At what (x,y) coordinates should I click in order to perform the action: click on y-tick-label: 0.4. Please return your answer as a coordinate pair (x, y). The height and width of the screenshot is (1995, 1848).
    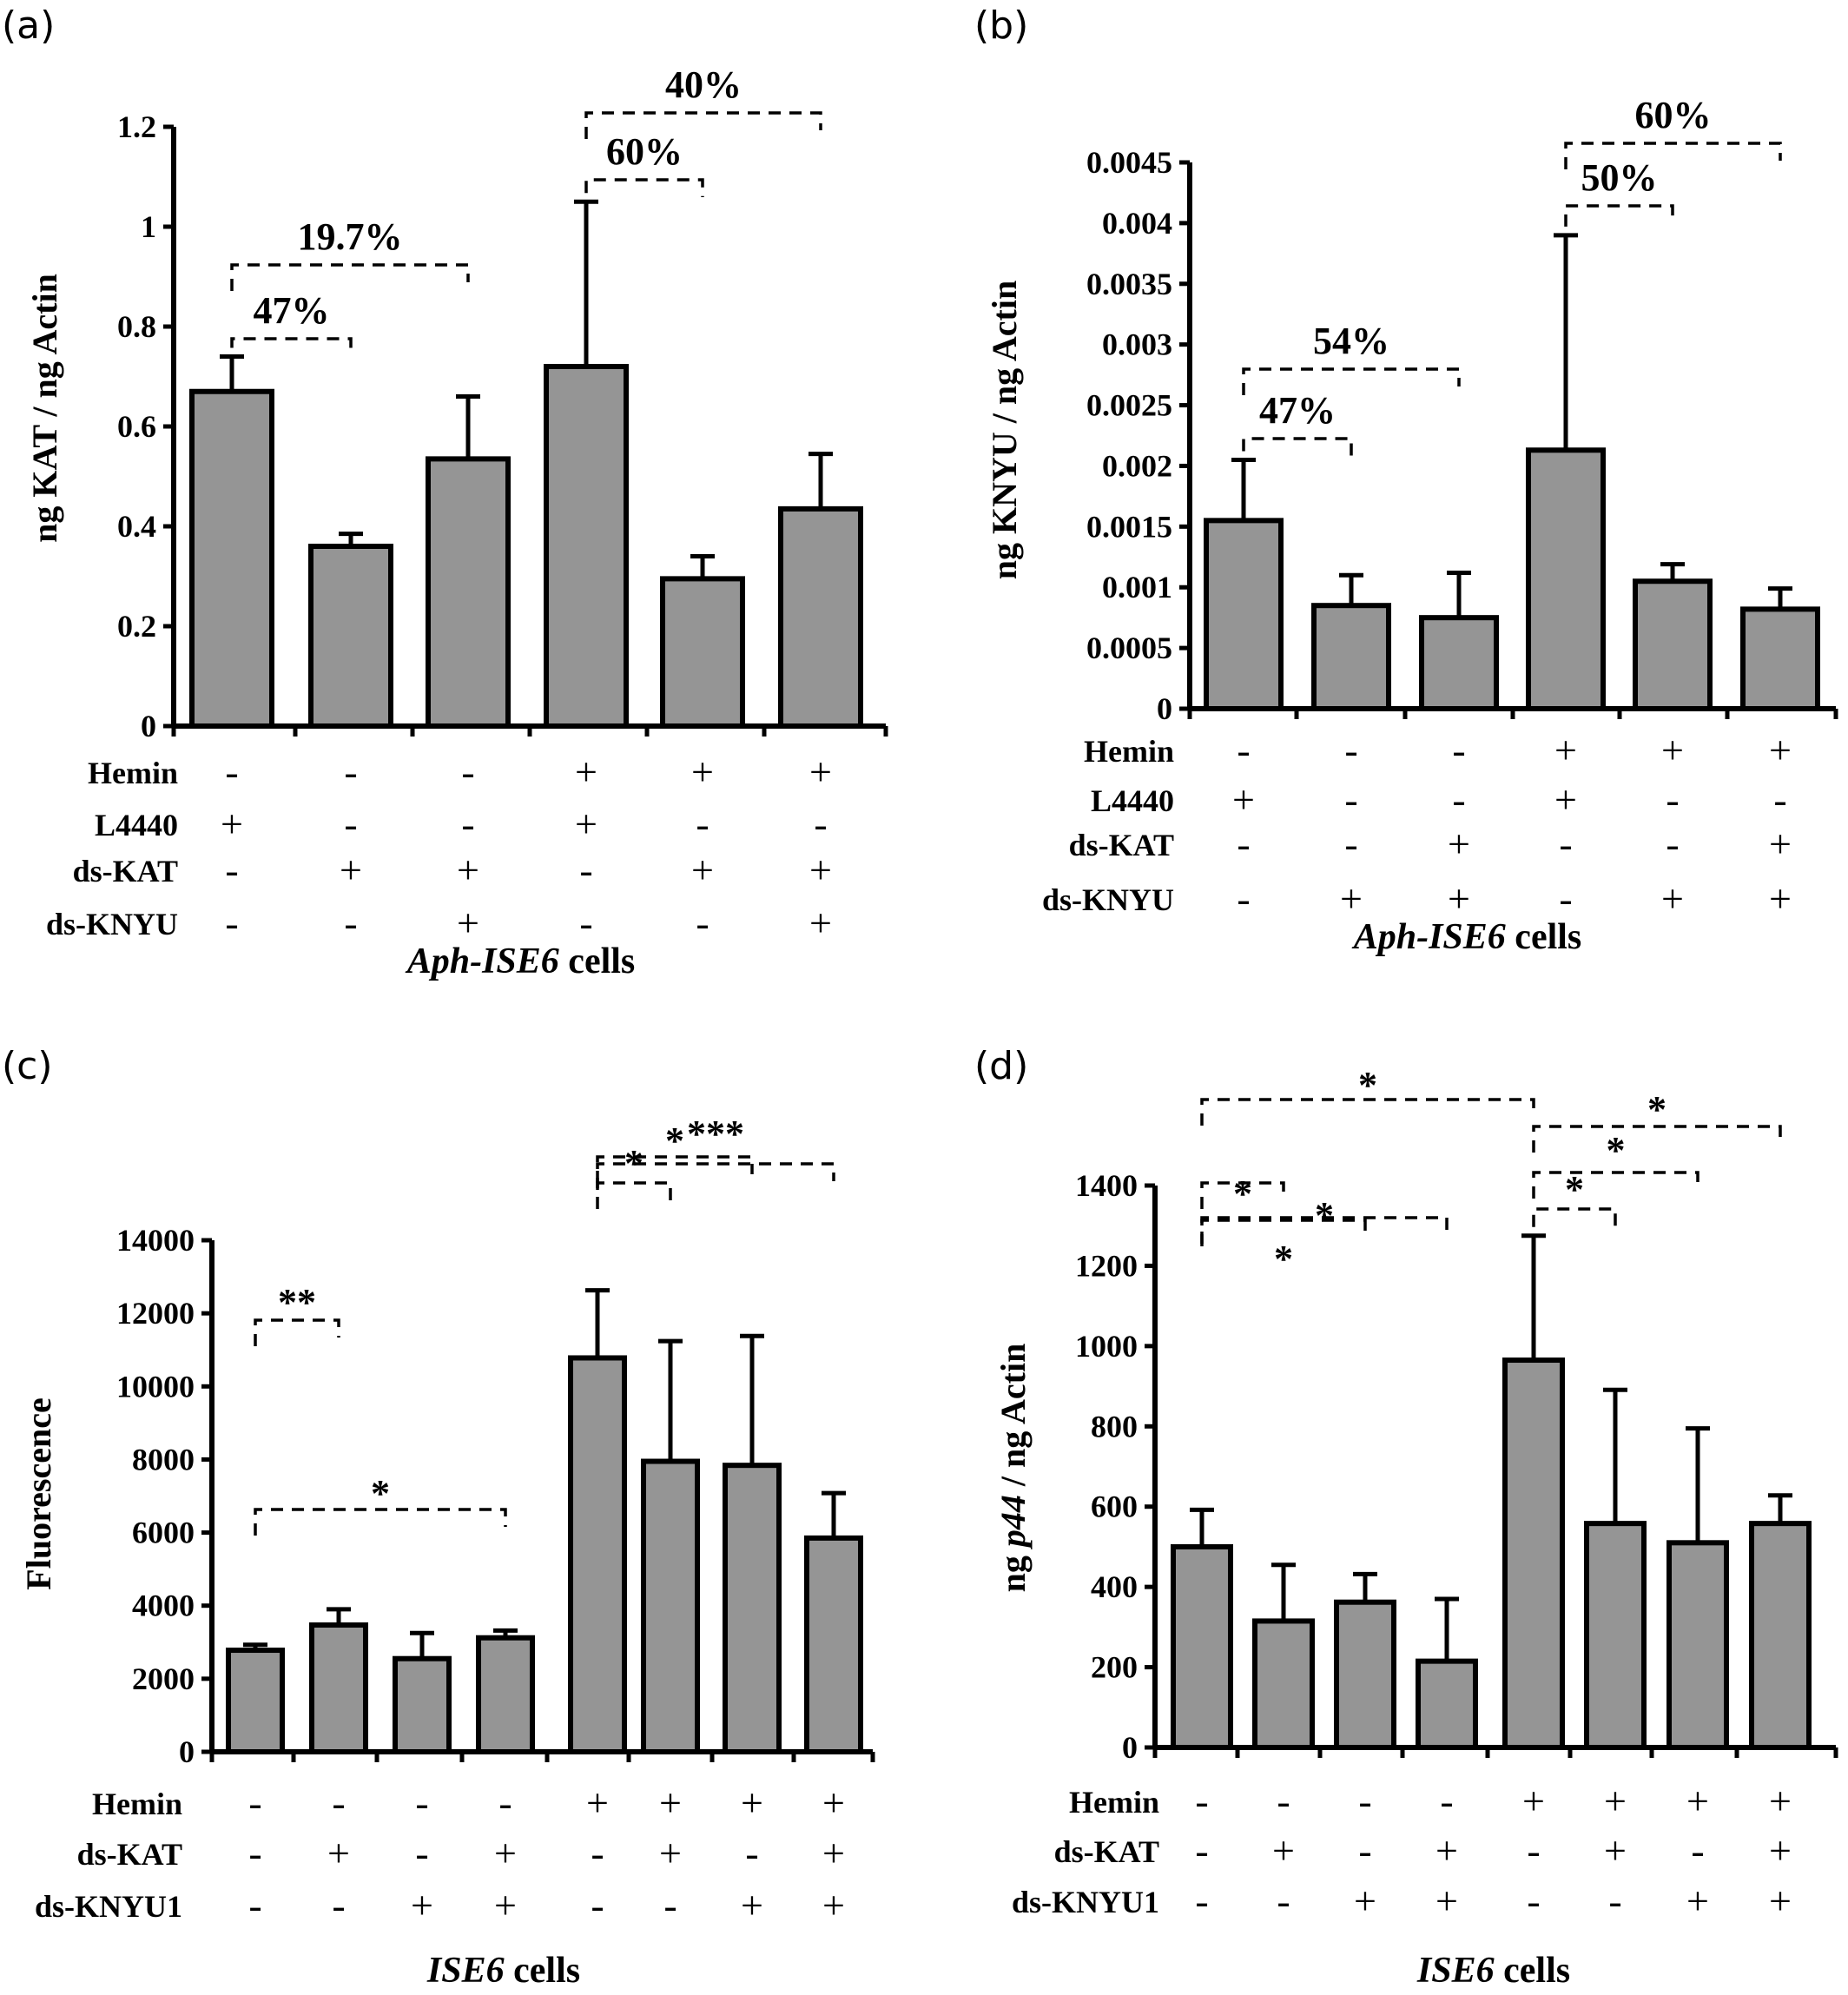
    Looking at the image, I should click on (136, 526).